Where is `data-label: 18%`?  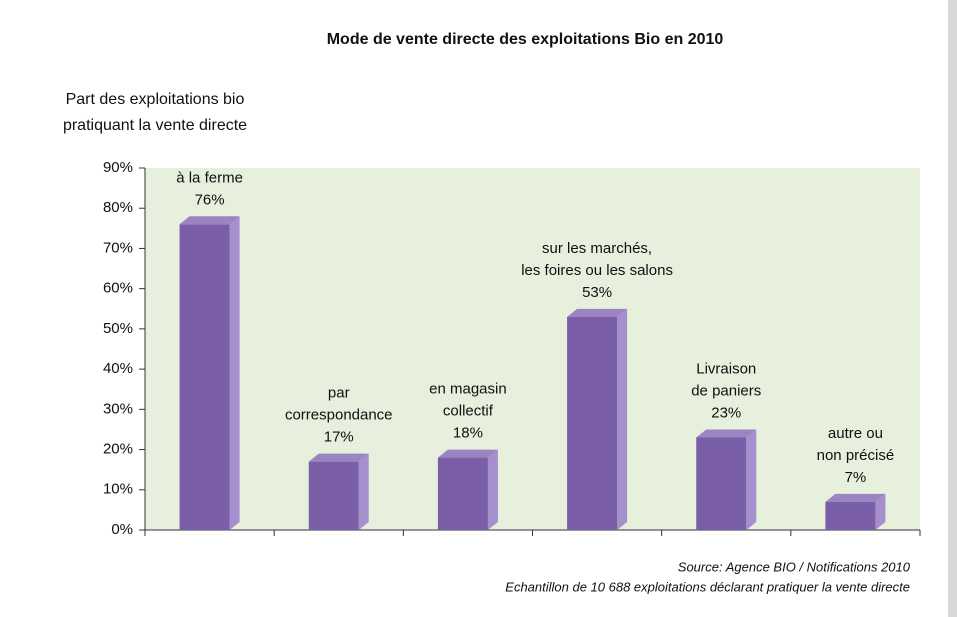
data-label: 18% is located at coordinates (468, 433).